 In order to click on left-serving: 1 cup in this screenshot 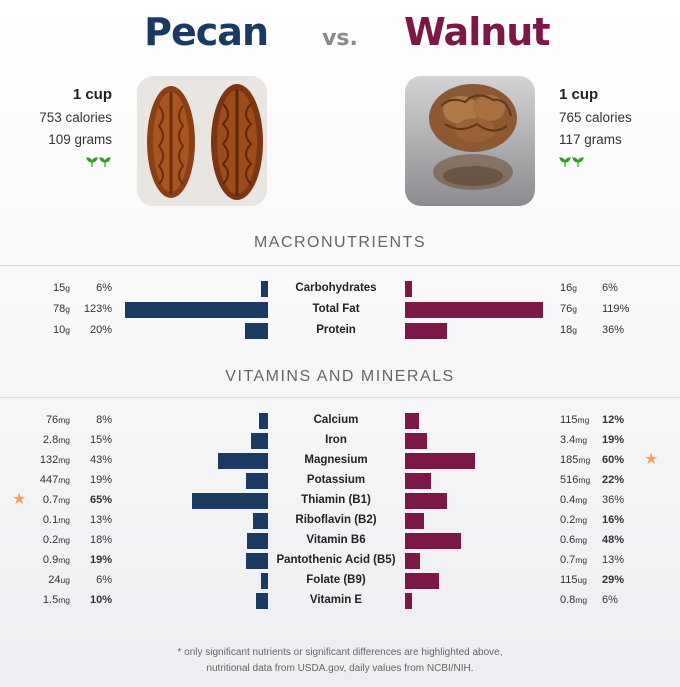, I will do `click(92, 94)`.